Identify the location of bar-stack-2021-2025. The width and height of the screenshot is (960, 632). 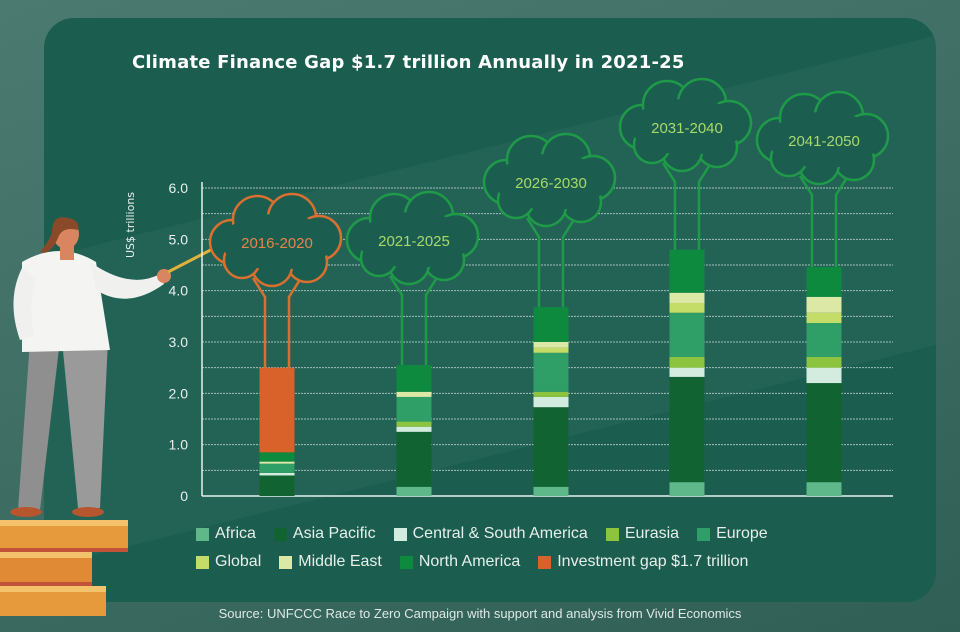
(414, 430).